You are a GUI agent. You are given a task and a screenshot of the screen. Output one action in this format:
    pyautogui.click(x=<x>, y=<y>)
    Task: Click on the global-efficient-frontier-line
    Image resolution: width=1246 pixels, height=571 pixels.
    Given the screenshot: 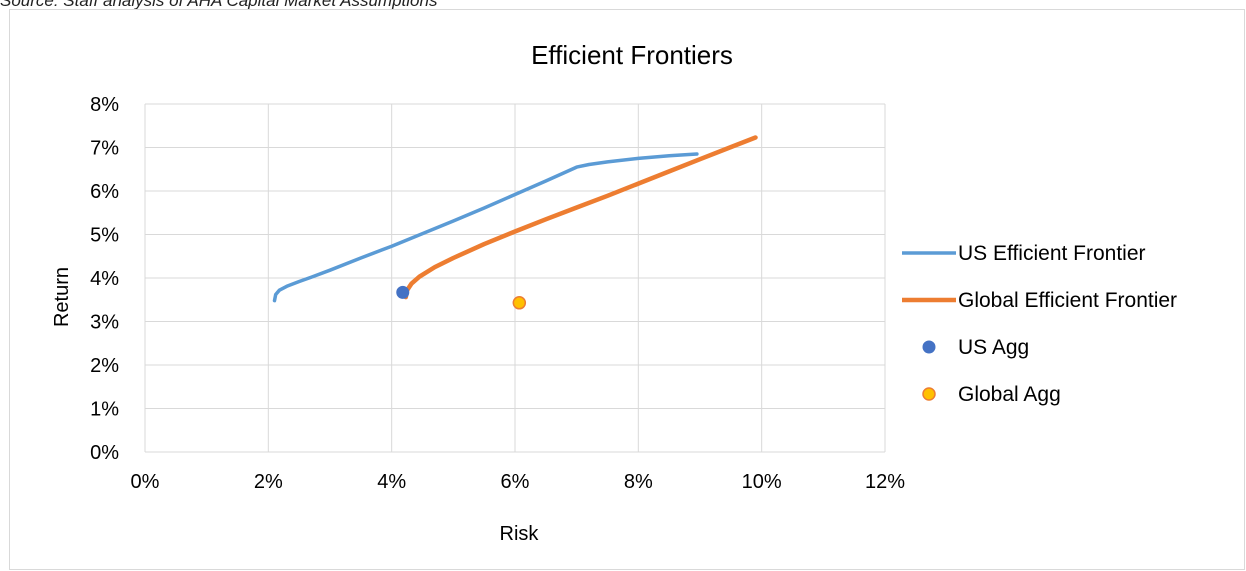 What is the action you would take?
    pyautogui.click(x=580, y=217)
    